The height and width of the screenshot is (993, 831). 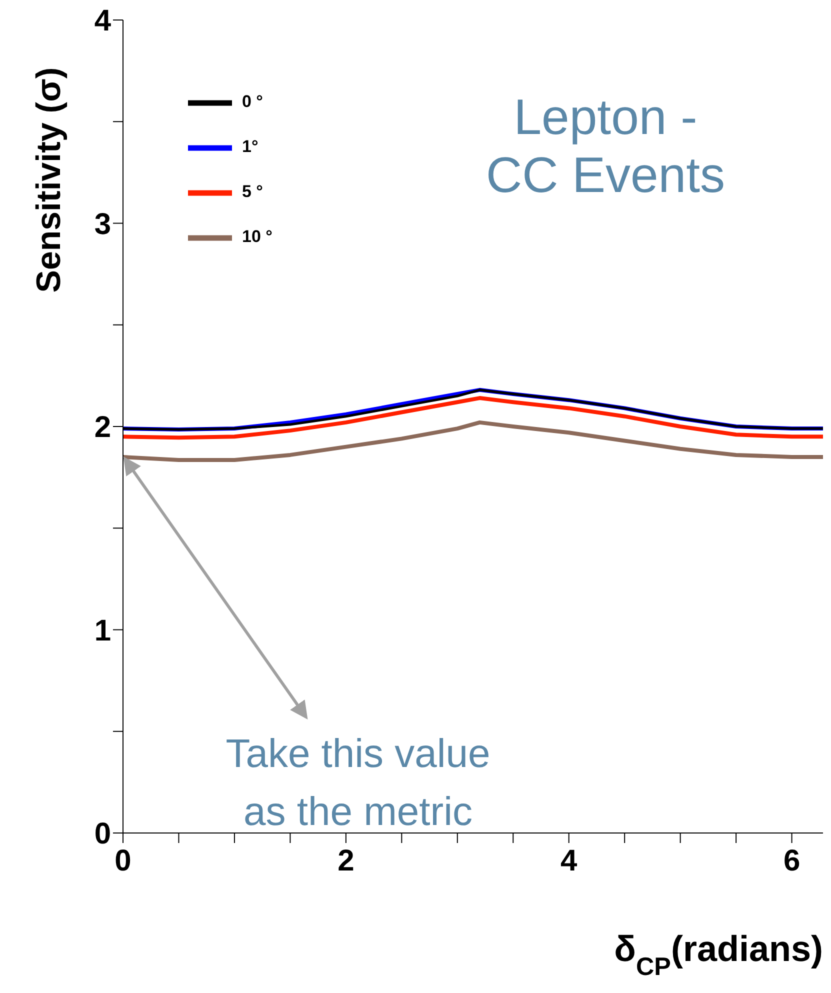 What do you see at coordinates (258, 237) in the screenshot?
I see `legend-label: 10 °` at bounding box center [258, 237].